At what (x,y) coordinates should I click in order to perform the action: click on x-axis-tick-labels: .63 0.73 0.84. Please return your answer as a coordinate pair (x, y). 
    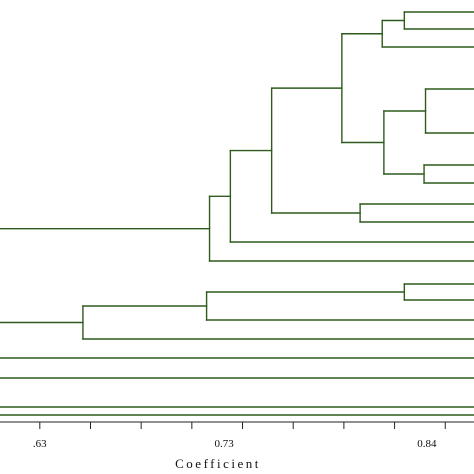
    Looking at the image, I should click on (235, 444).